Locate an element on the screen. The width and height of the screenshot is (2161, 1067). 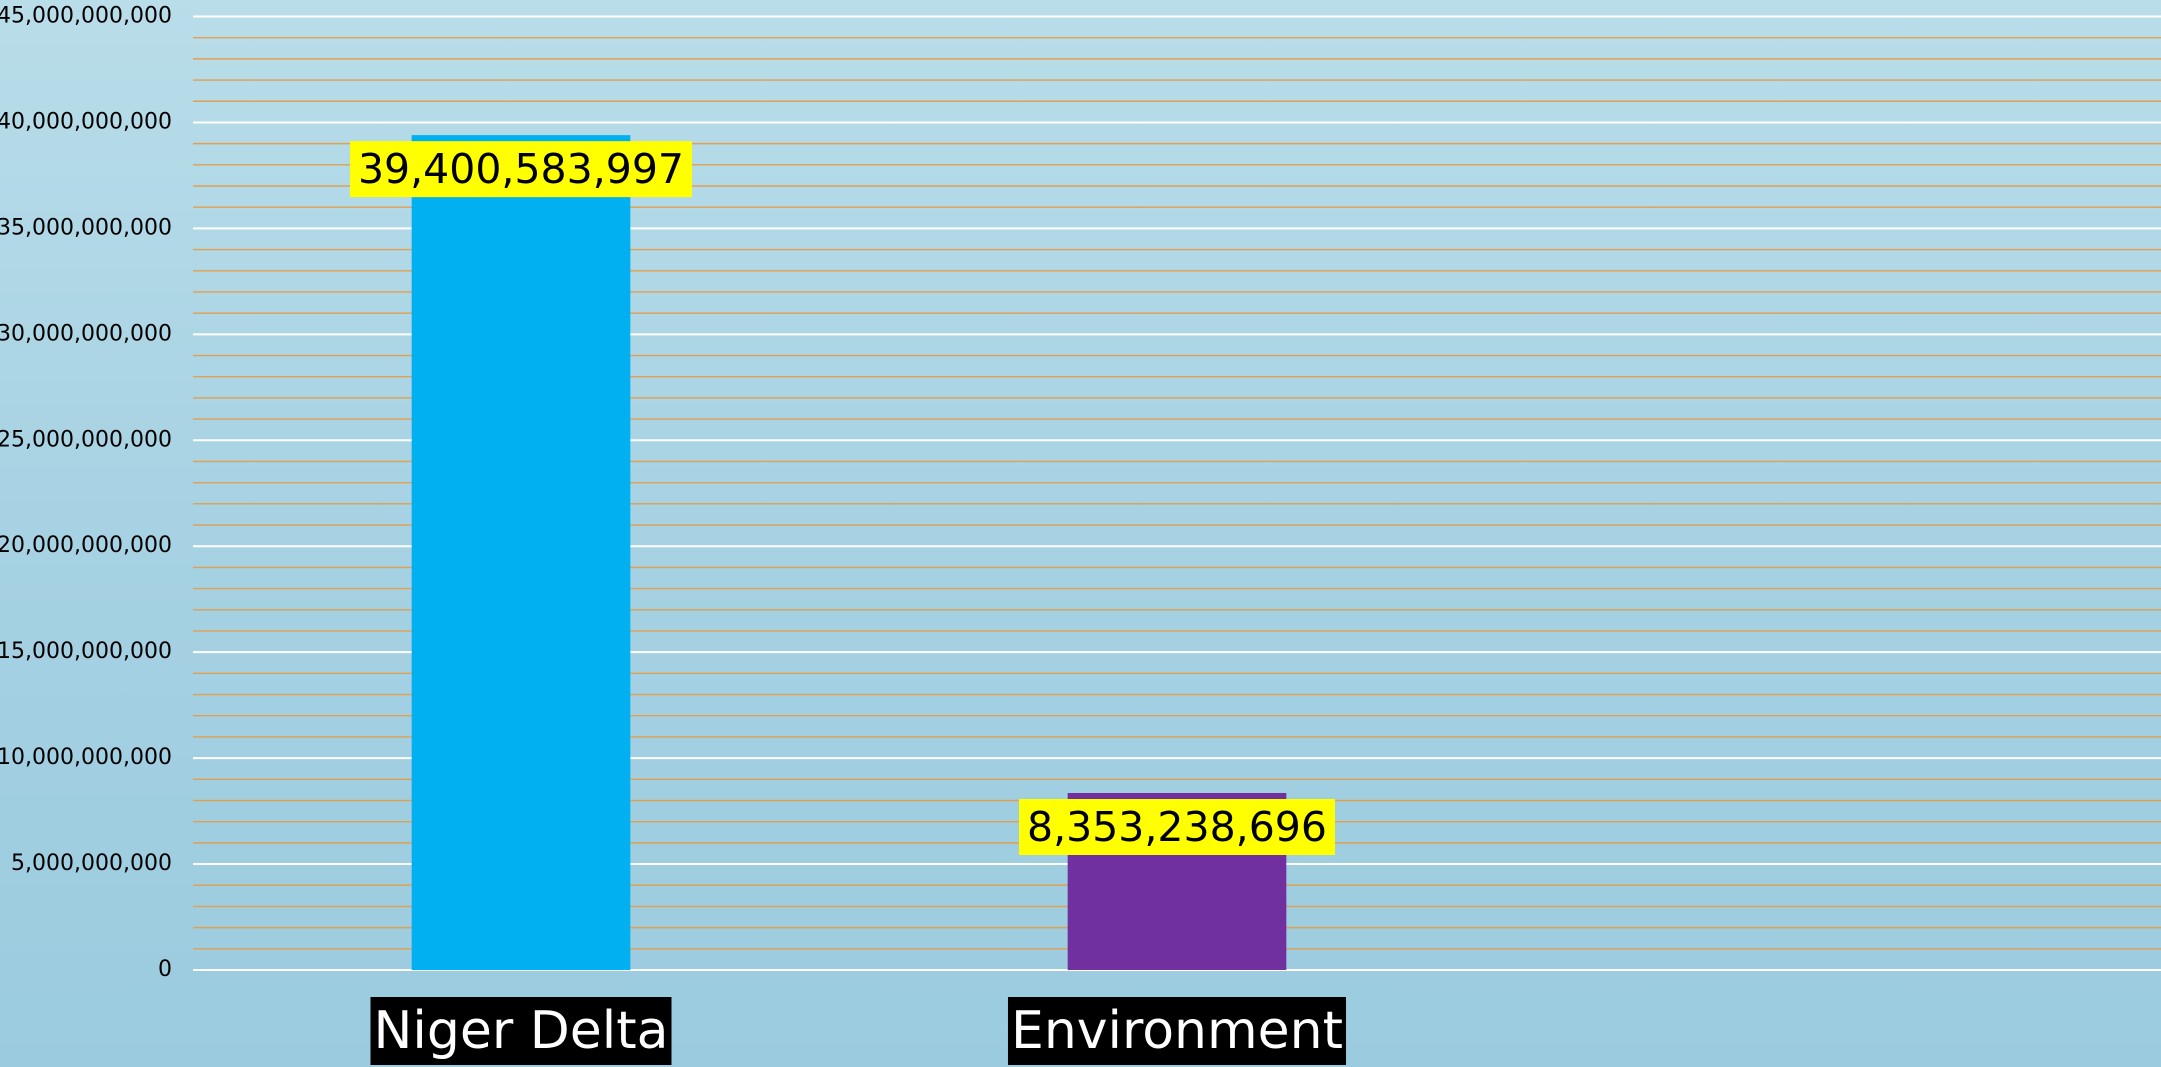
data-label-group: 8,353,238,696 is located at coordinates (1177, 827).